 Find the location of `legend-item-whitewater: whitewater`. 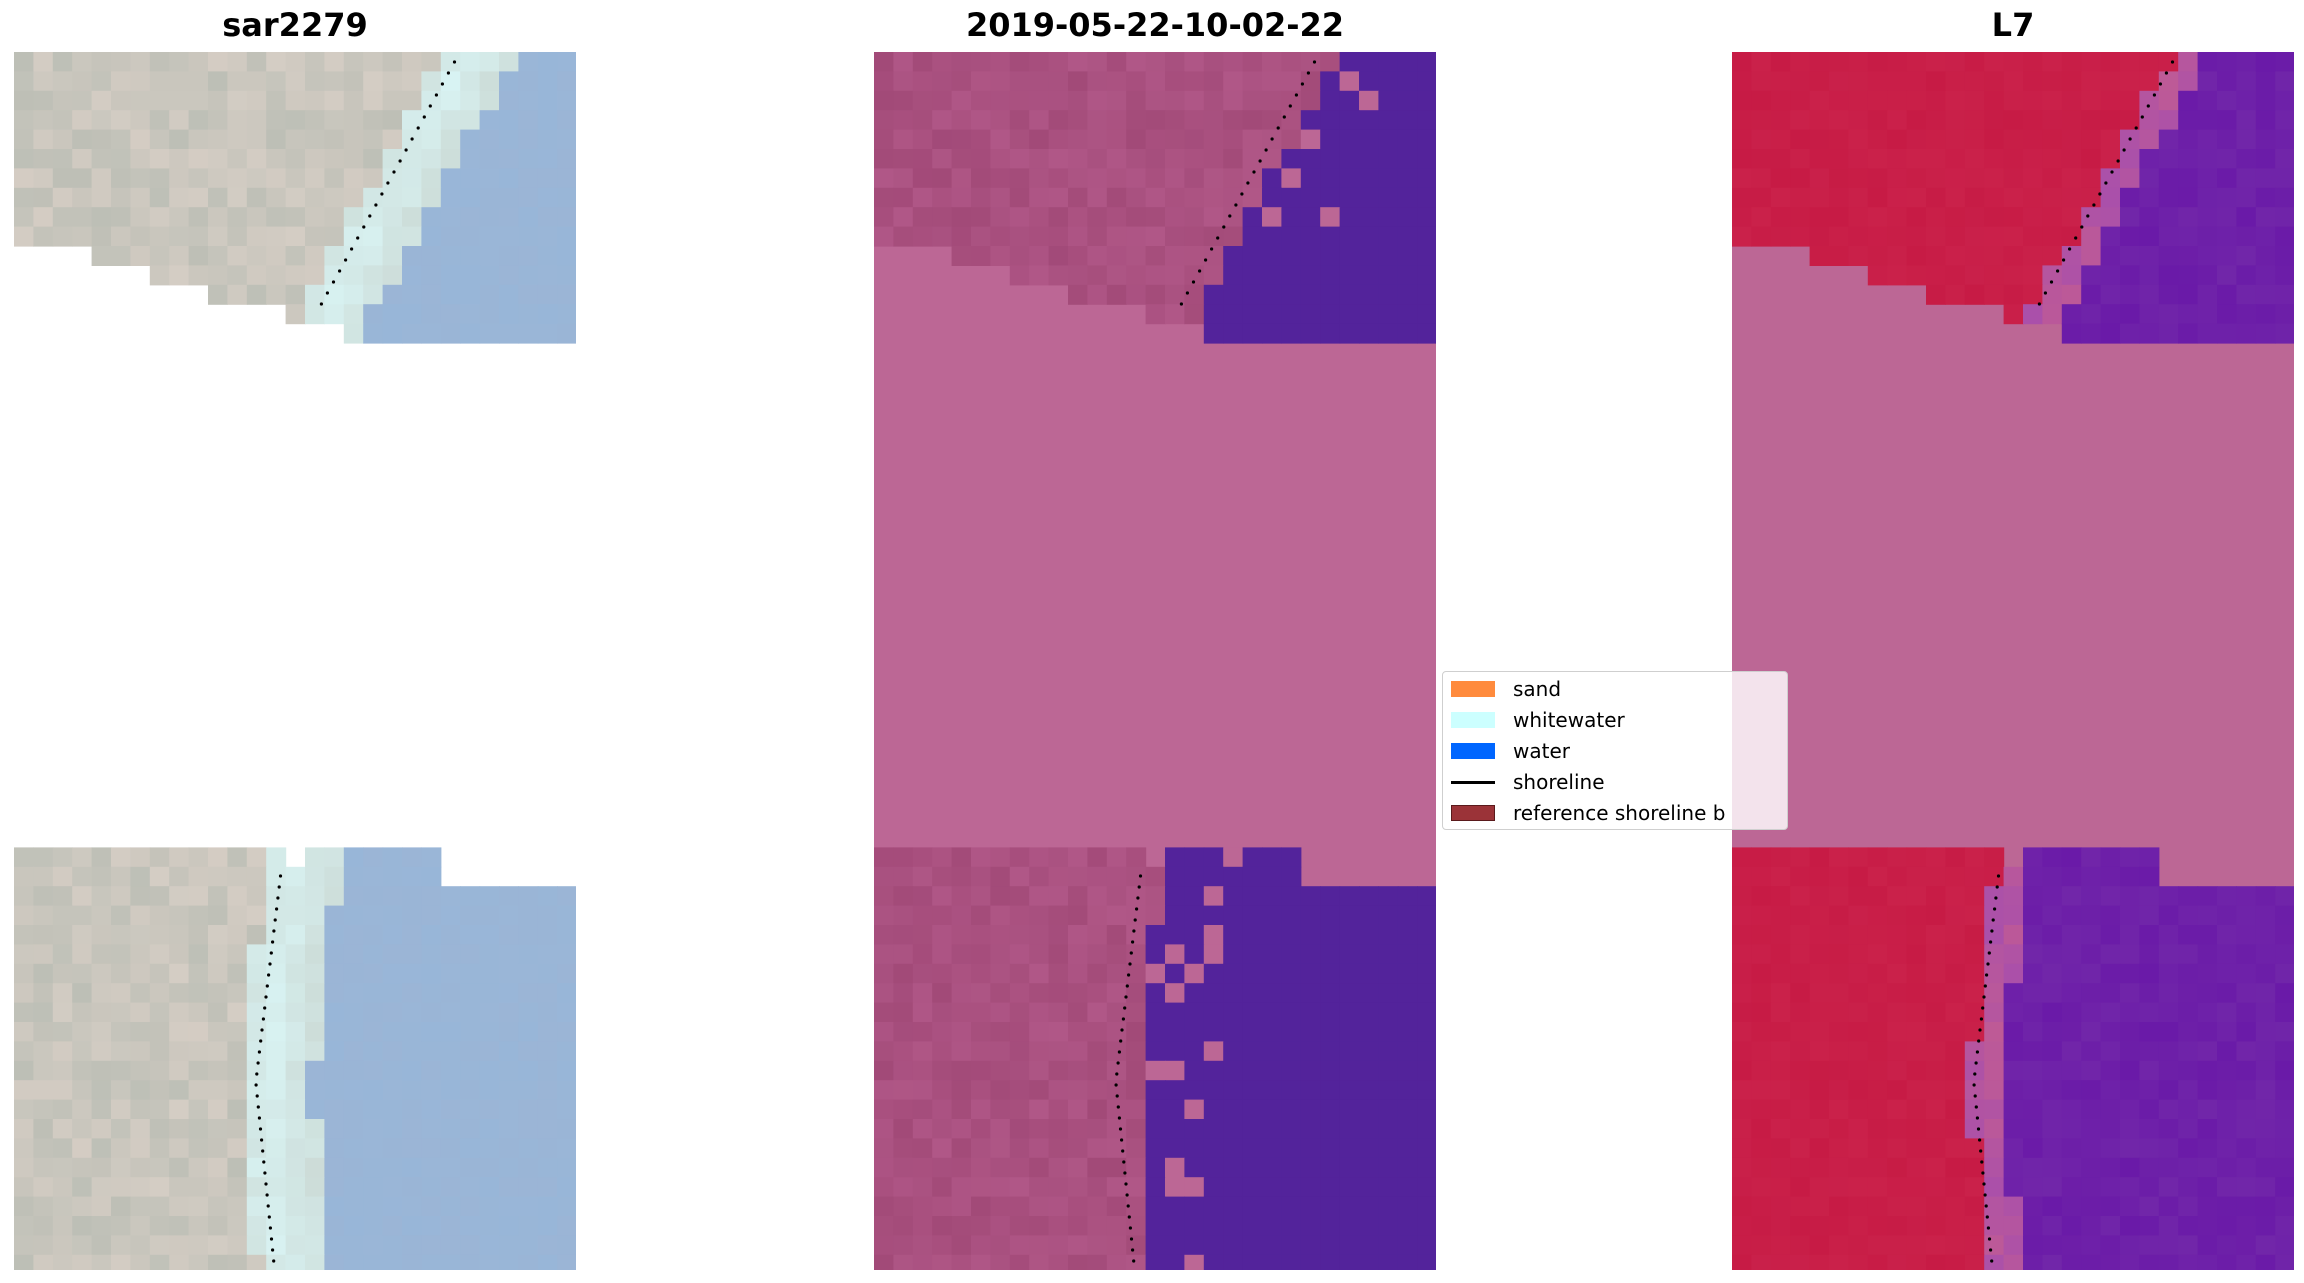

legend-item-whitewater: whitewater is located at coordinates (1538, 720).